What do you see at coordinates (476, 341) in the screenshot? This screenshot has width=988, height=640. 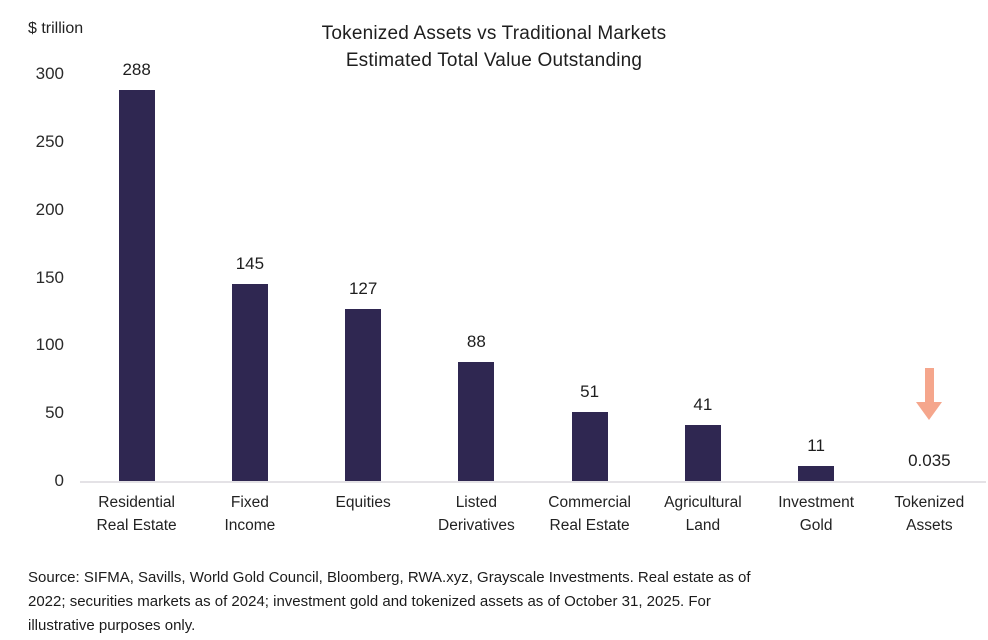 I see `bar-value-label: 88` at bounding box center [476, 341].